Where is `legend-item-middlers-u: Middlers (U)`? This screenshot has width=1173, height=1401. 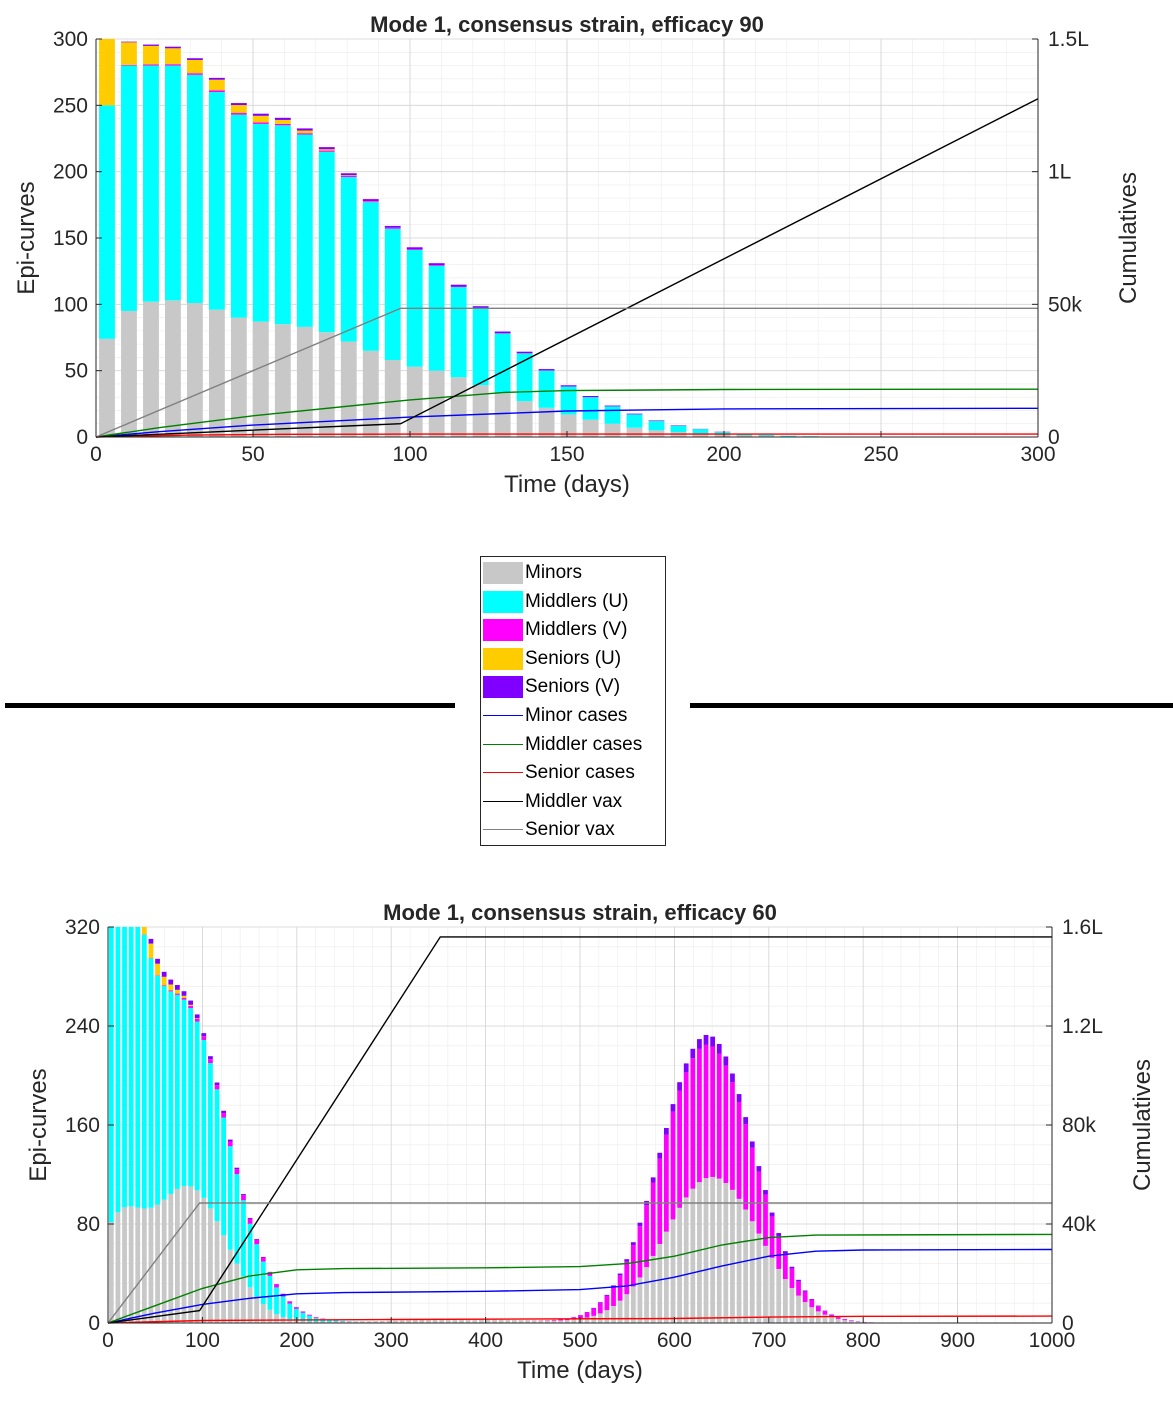
legend-item-middlers-u: Middlers (U) is located at coordinates (573, 602).